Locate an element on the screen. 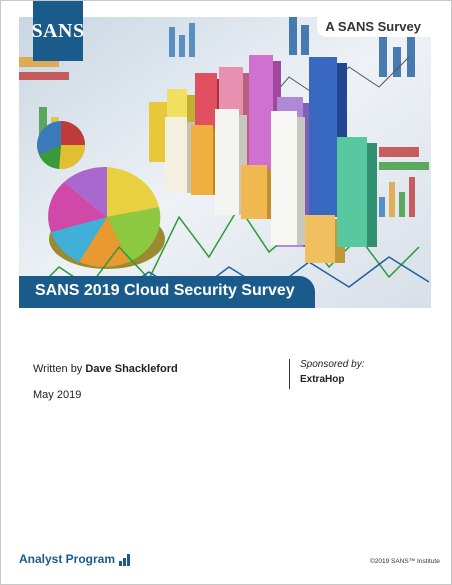 This screenshot has height=585, width=452. analyst-program-label: Analyst Program is located at coordinates (67, 559).